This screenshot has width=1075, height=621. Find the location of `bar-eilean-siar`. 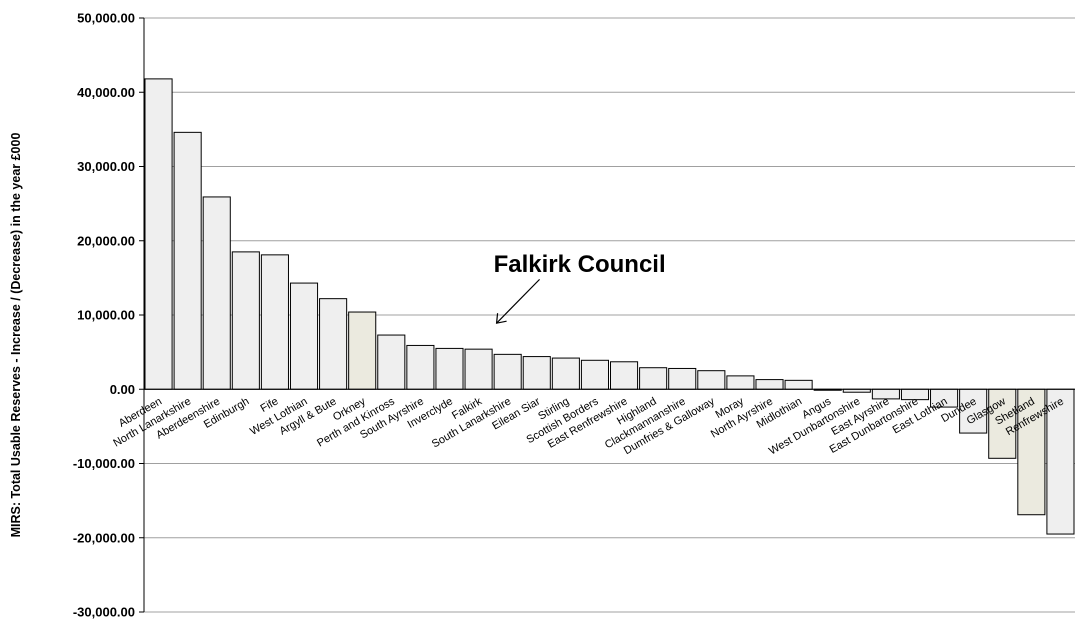

bar-eilean-siar is located at coordinates (536, 373).